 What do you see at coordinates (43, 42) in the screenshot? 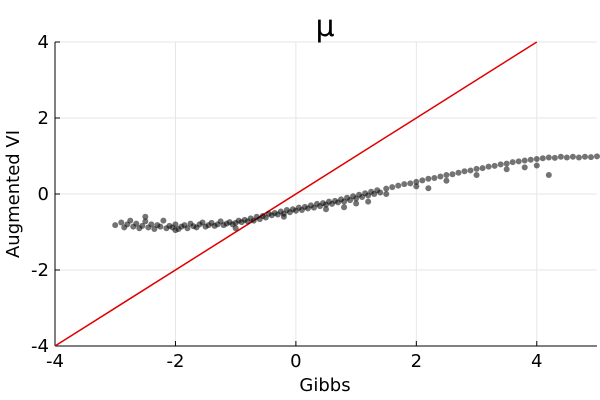
I see `y-tick-label-4: 4` at bounding box center [43, 42].